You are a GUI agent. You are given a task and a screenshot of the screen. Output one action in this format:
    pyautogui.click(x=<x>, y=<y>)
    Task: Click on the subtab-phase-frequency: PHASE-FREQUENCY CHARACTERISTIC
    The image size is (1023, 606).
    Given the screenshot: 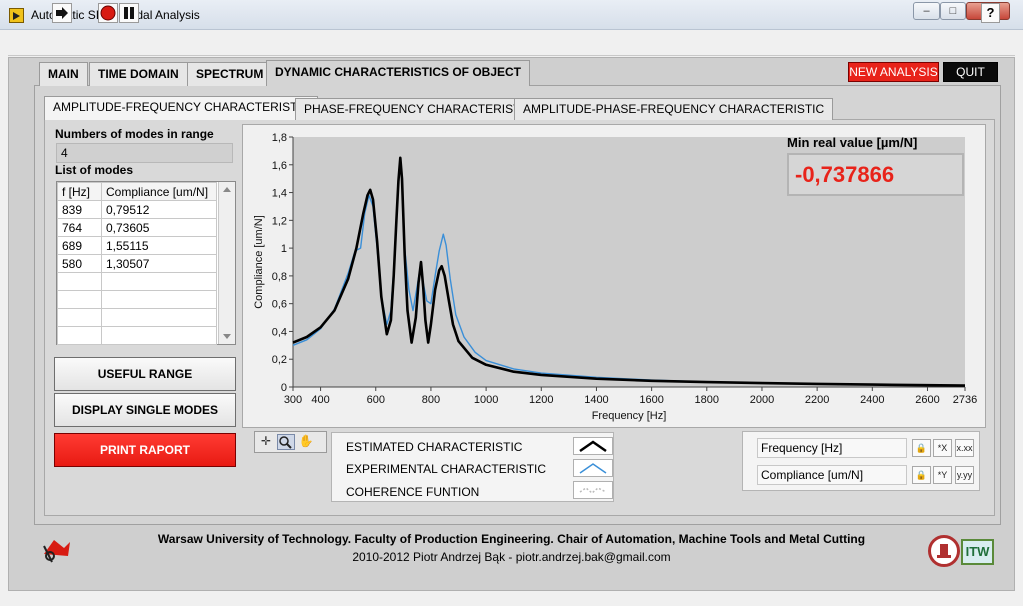 What is the action you would take?
    pyautogui.click(x=418, y=109)
    